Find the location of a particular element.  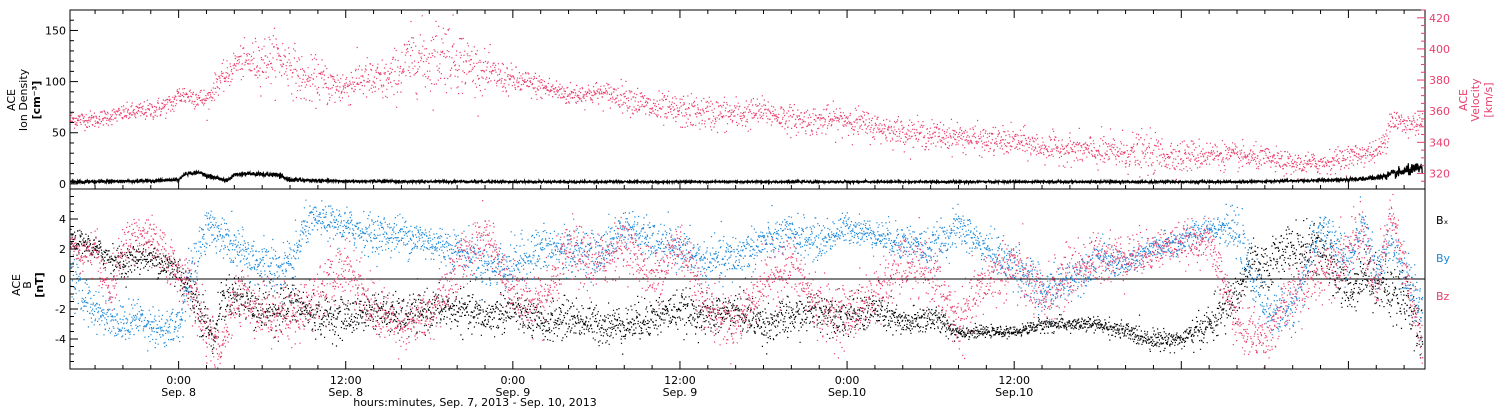

bottom-ylabel-line-2: B is located at coordinates (27, 285).